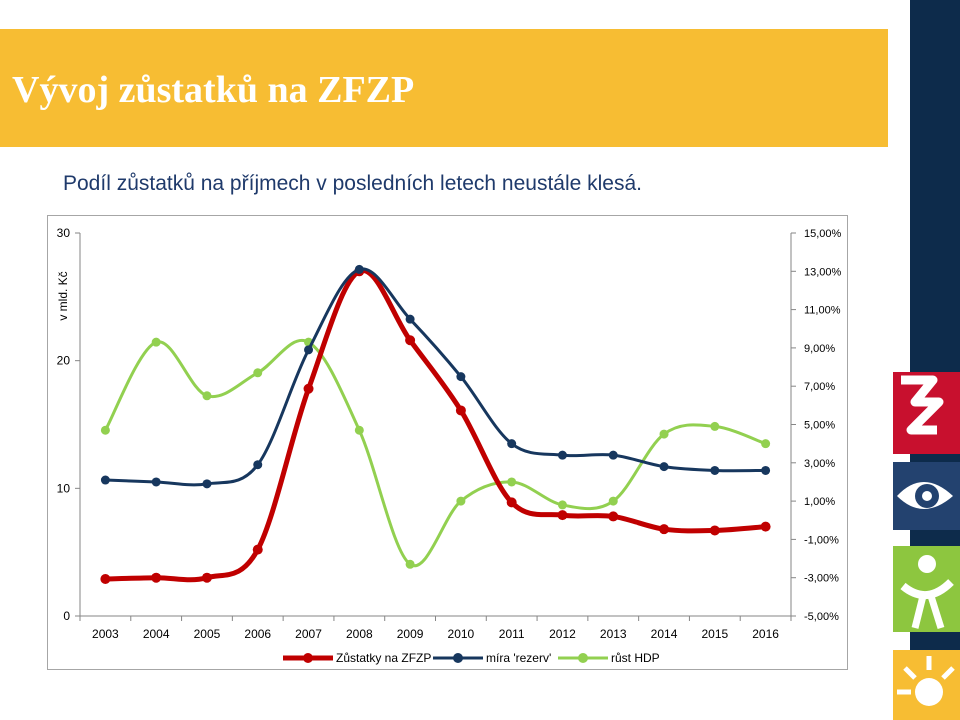 The width and height of the screenshot is (960, 720). Describe the element at coordinates (823, 272) in the screenshot. I see `right-tick-label: 13,00%` at that location.